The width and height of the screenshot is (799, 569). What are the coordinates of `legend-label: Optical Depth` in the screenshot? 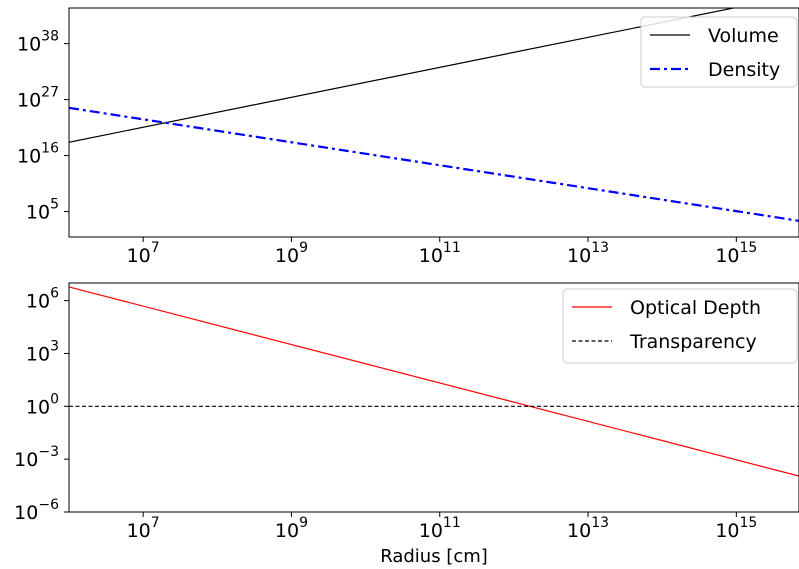 It's located at (695, 308).